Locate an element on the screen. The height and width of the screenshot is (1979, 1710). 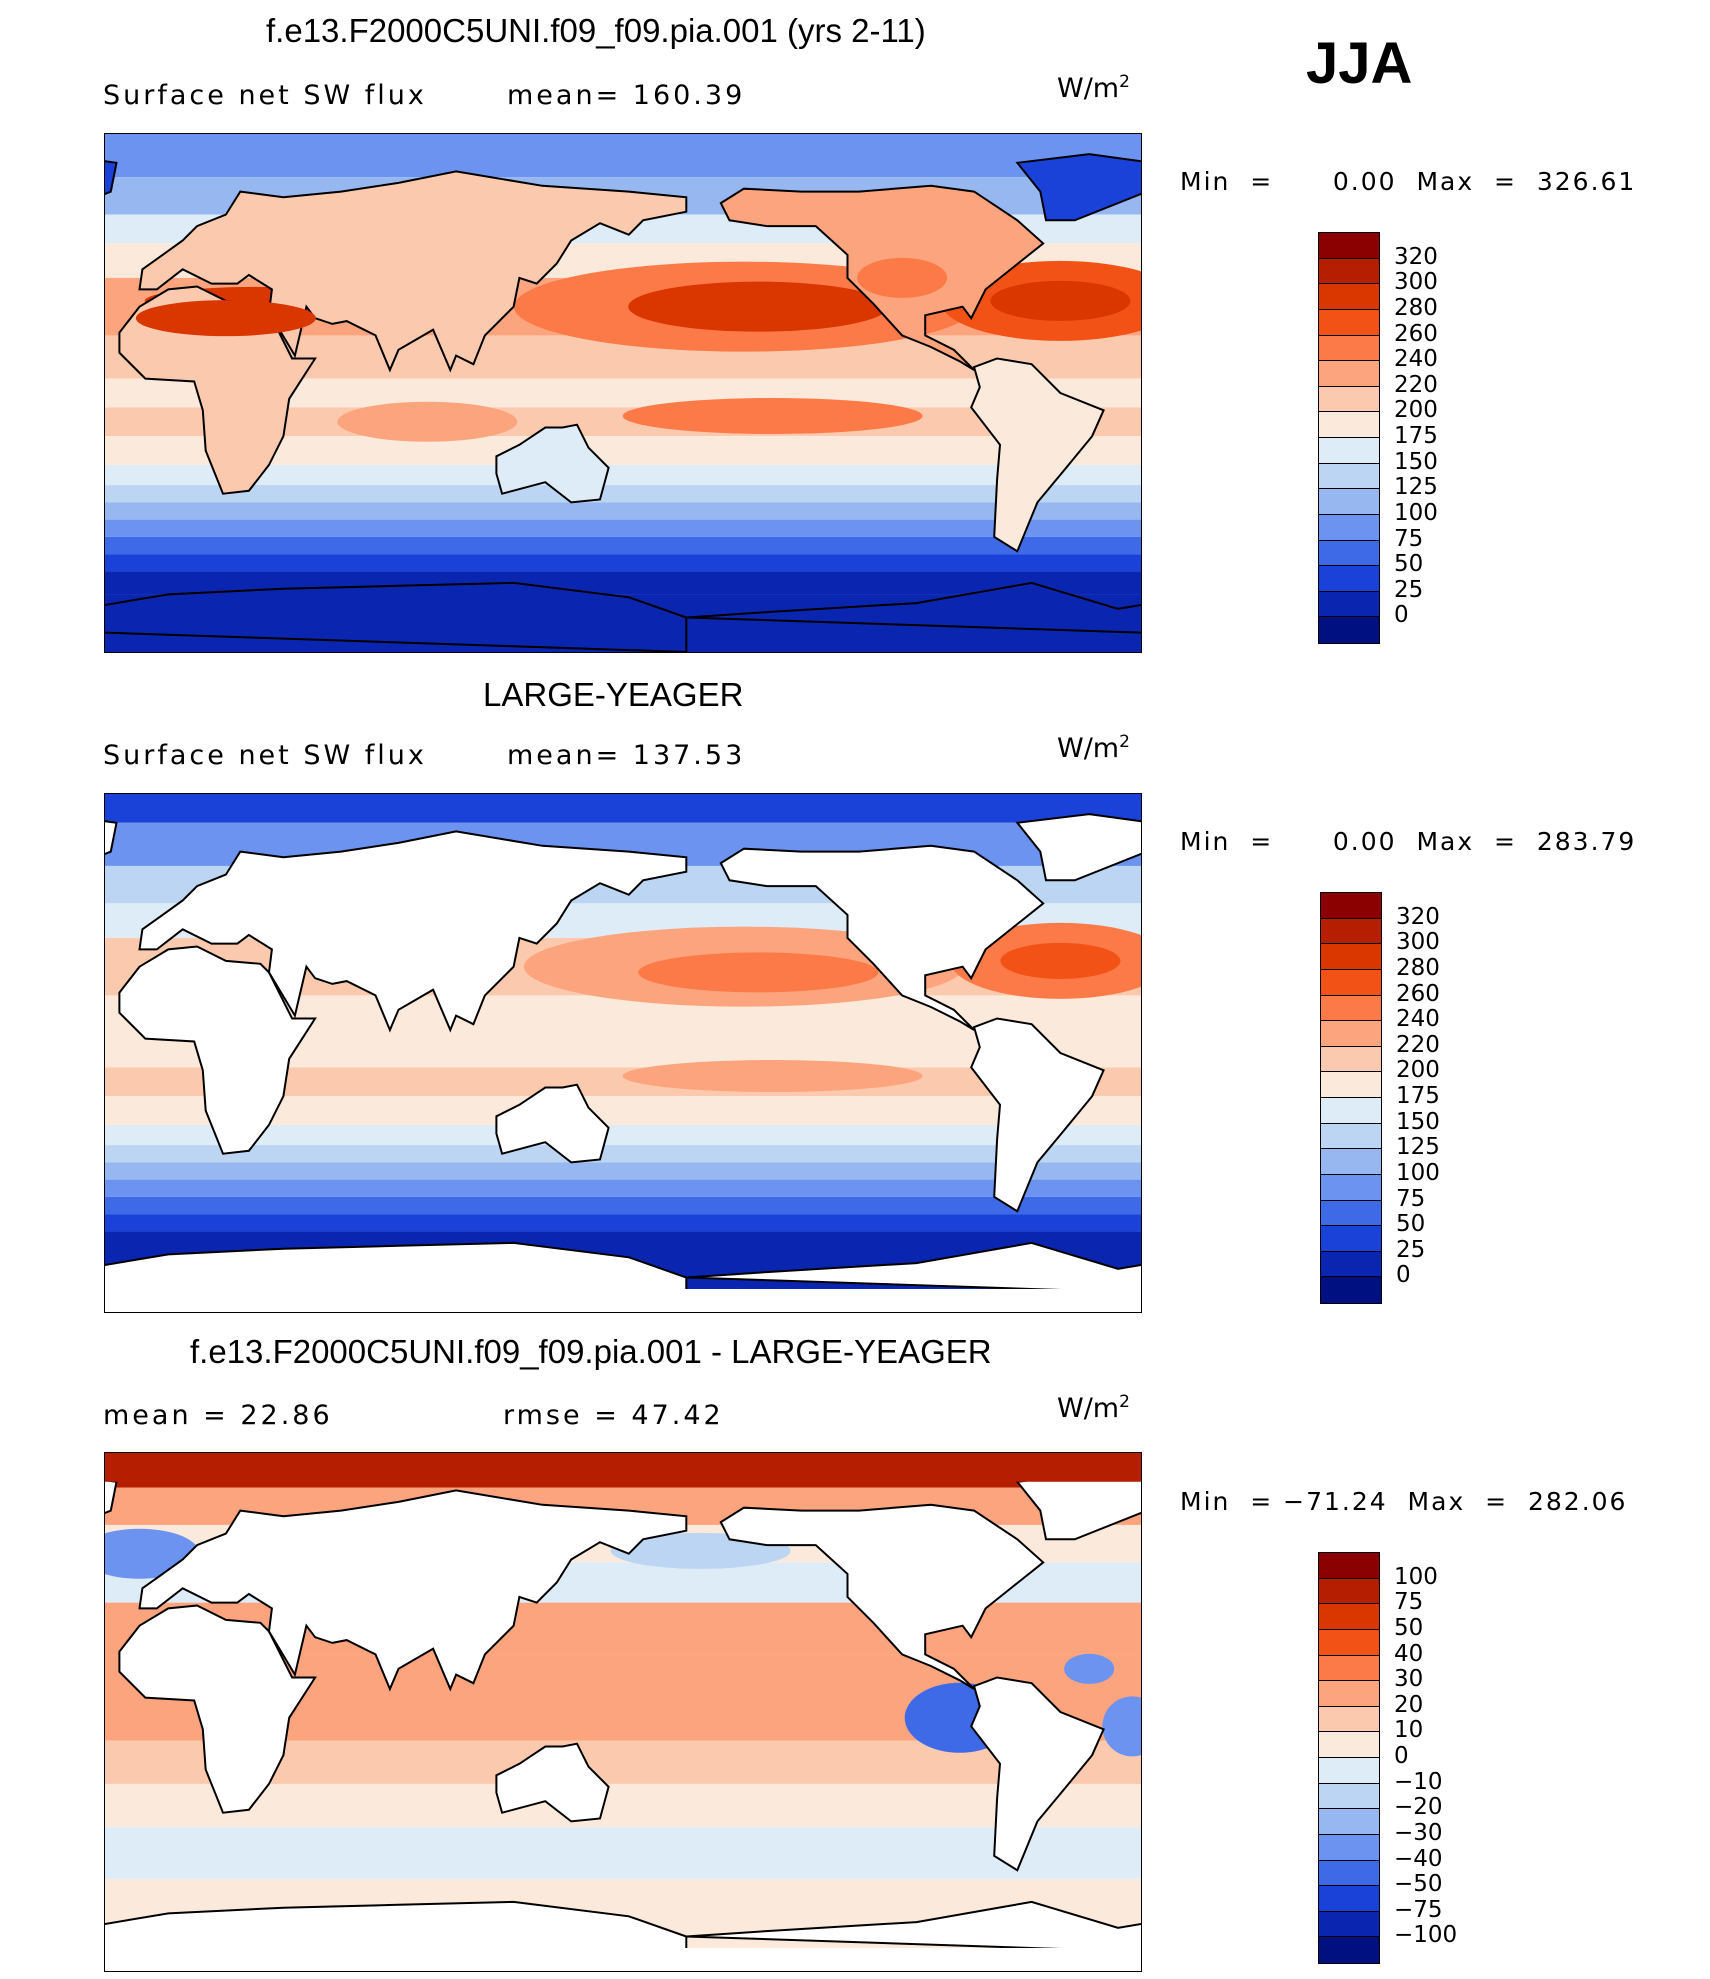
panel1-minmax: Min = 0.00 Max = 326.61 is located at coordinates (1408, 181).